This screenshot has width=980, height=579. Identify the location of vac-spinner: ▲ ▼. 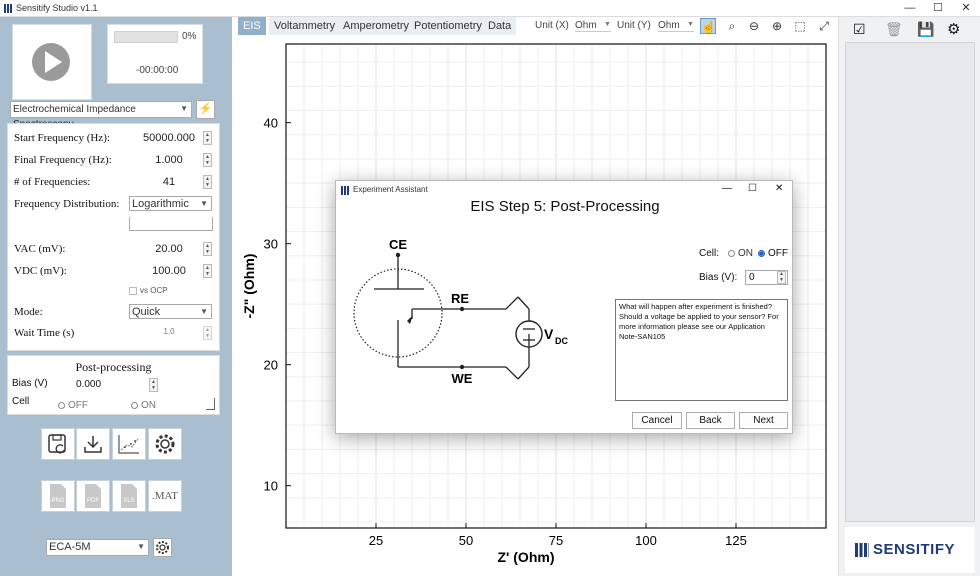
(207, 249).